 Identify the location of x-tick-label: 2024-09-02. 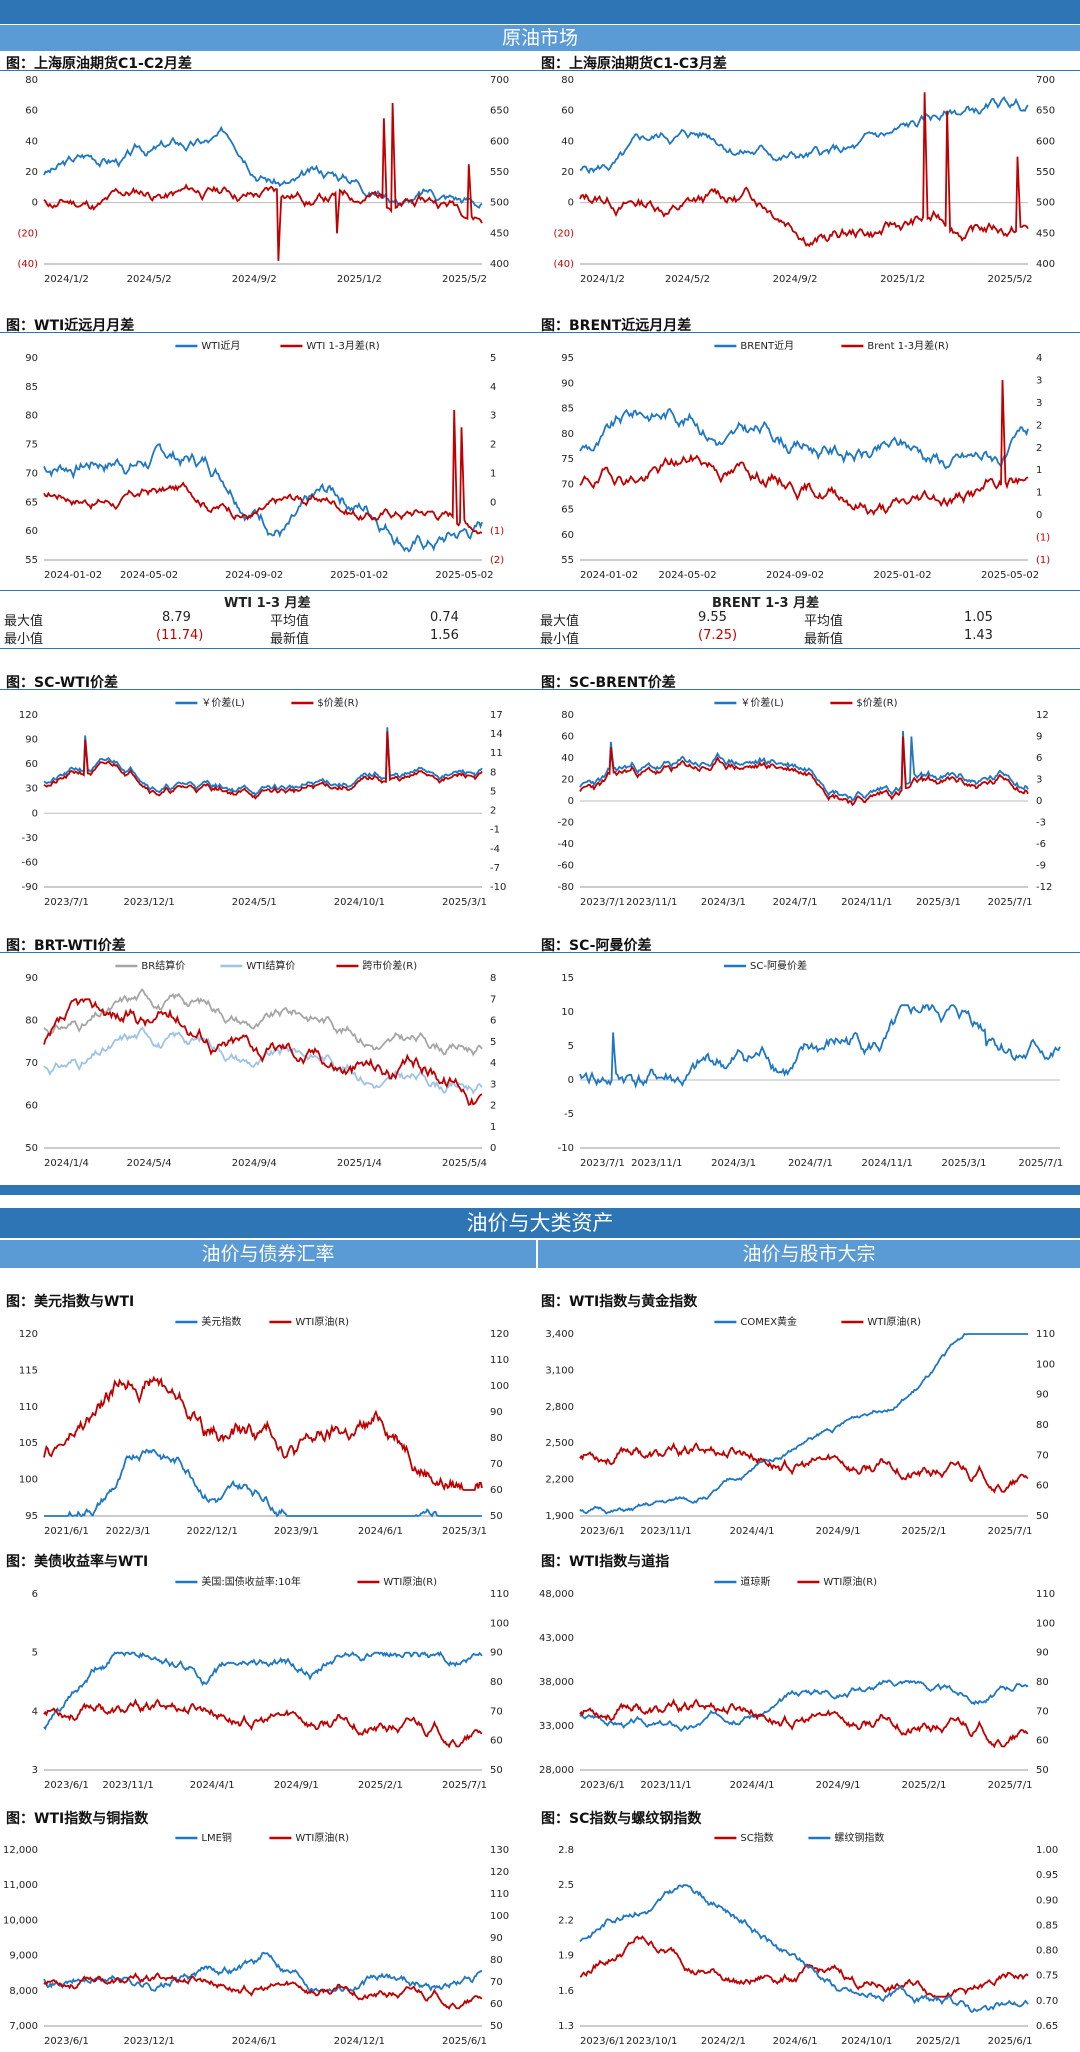
(254, 575).